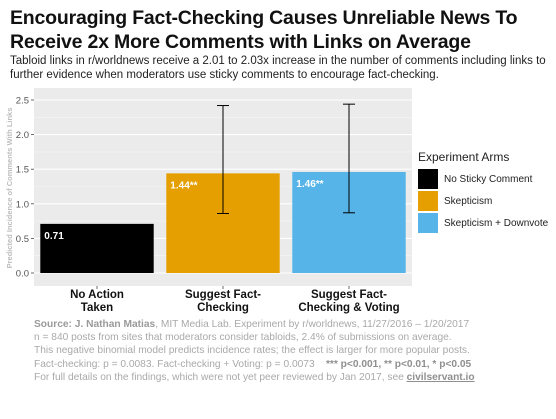  Describe the element at coordinates (309, 184) in the screenshot. I see `value-label: 1.46**` at that location.